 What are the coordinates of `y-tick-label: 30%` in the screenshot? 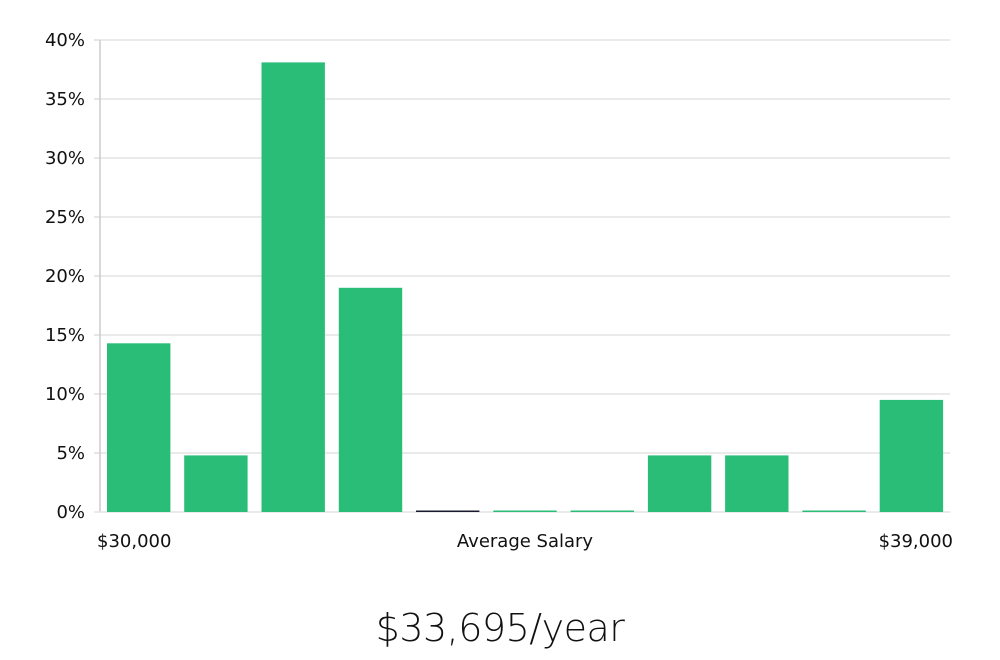 It's located at (65, 158).